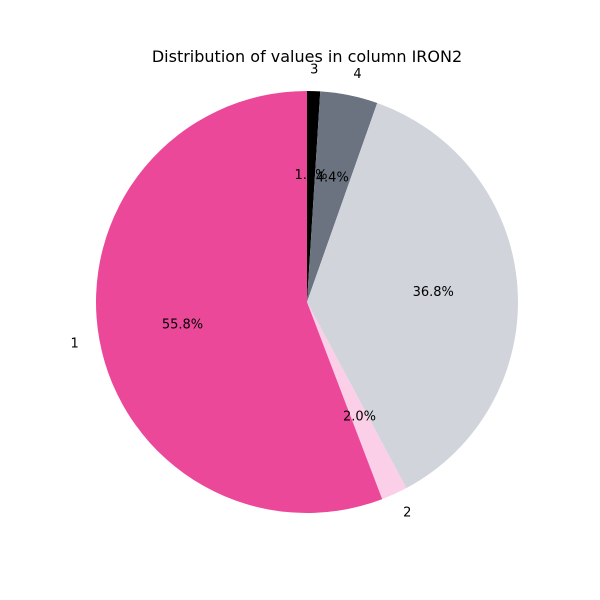 The width and height of the screenshot is (600, 600). I want to click on slice-label-1: 3, so click(314, 70).